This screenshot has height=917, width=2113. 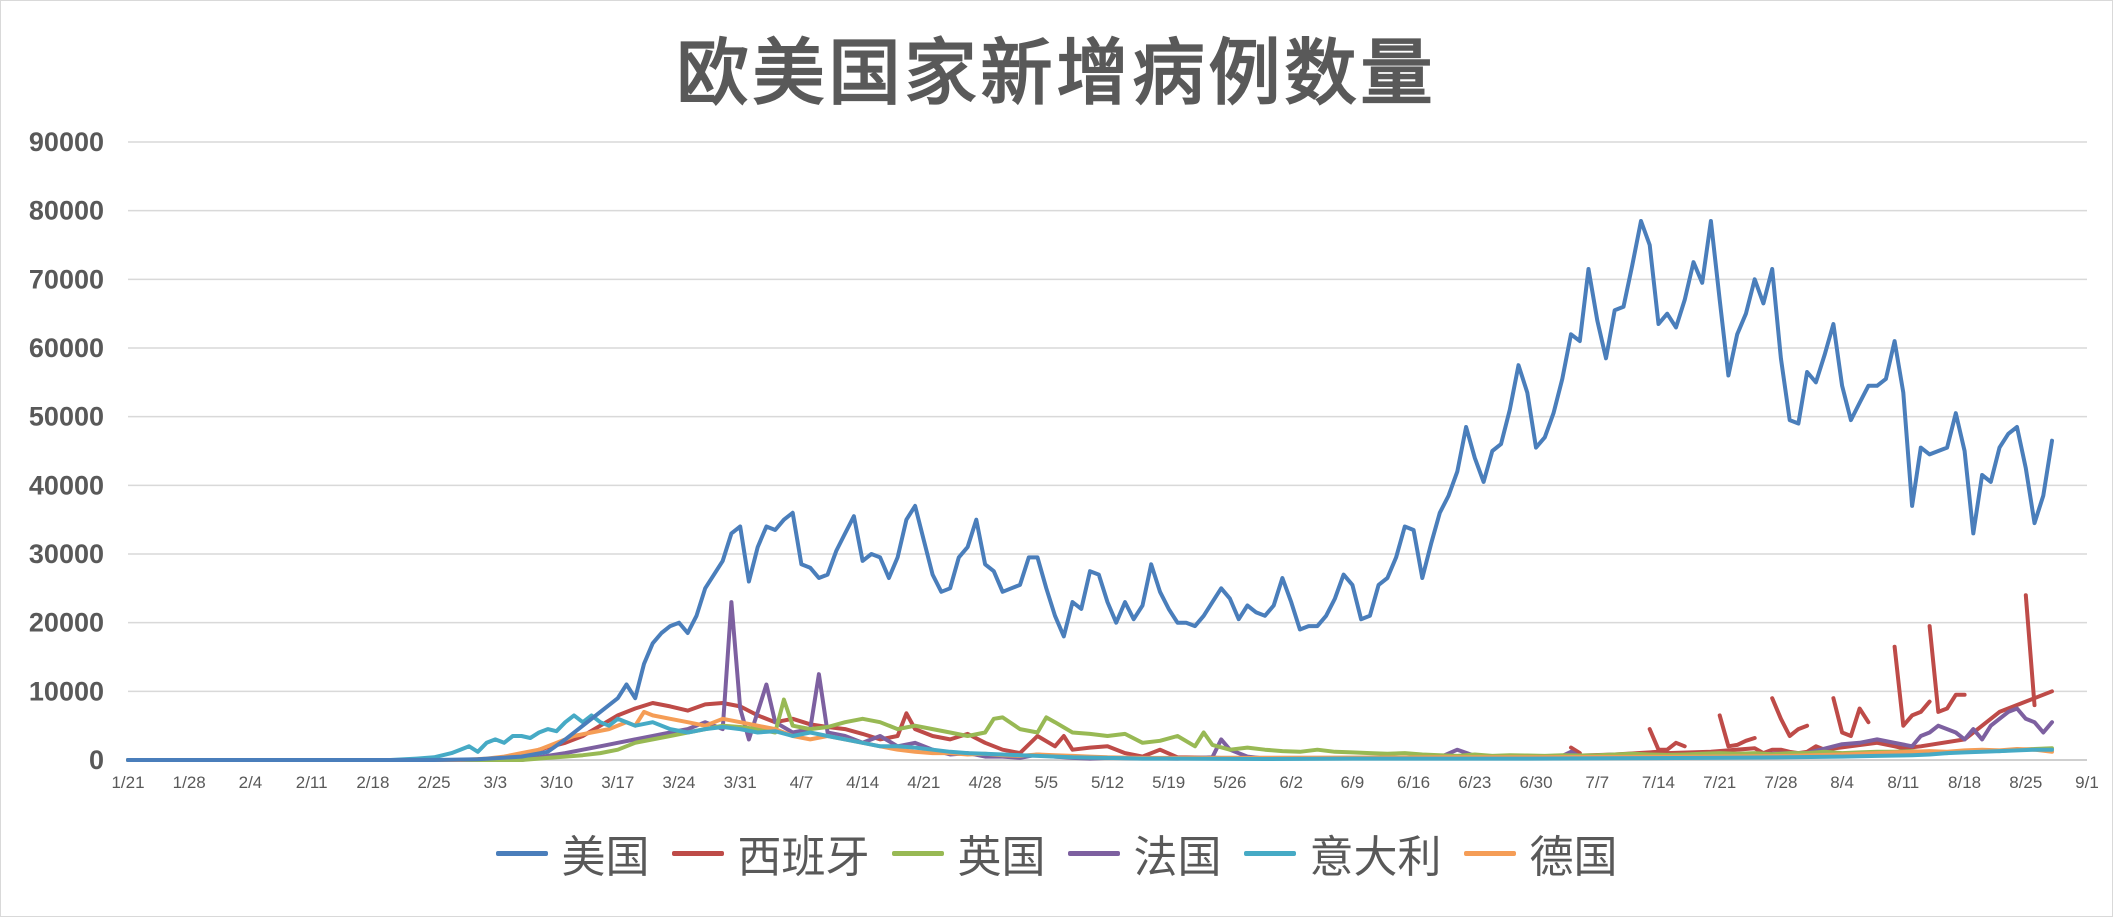 I want to click on x-tick-label: 5/26, so click(x=1229, y=782).